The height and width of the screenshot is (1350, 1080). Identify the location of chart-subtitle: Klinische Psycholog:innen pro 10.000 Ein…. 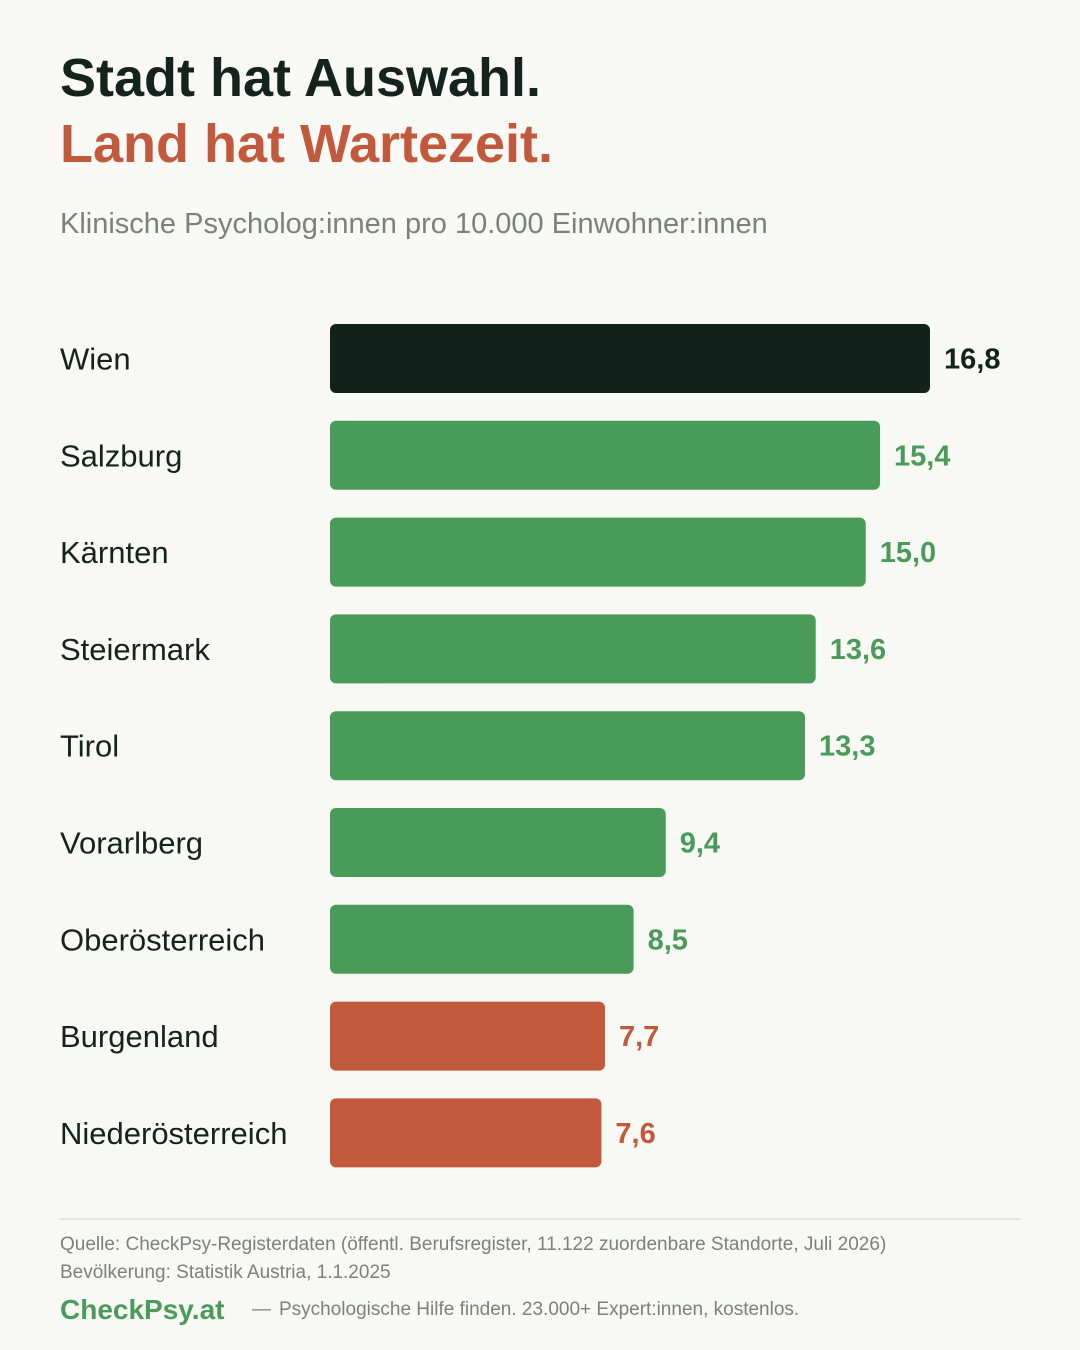
(414, 224).